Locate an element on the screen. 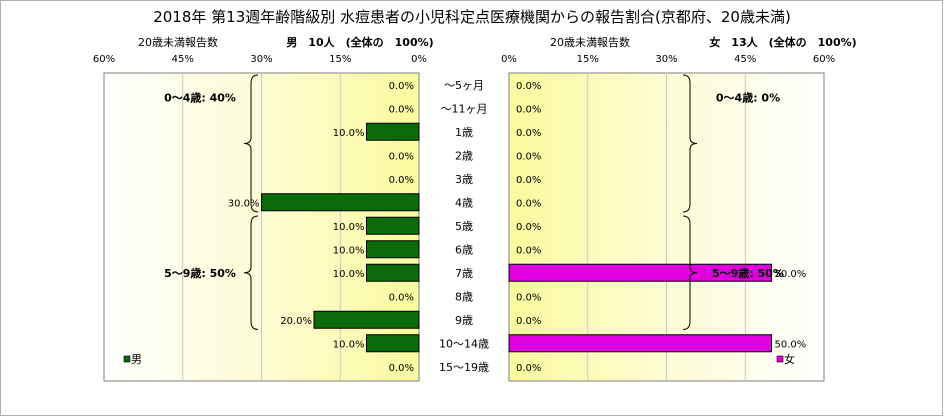 The width and height of the screenshot is (944, 417). age-category-label: 5歳 is located at coordinates (464, 226).